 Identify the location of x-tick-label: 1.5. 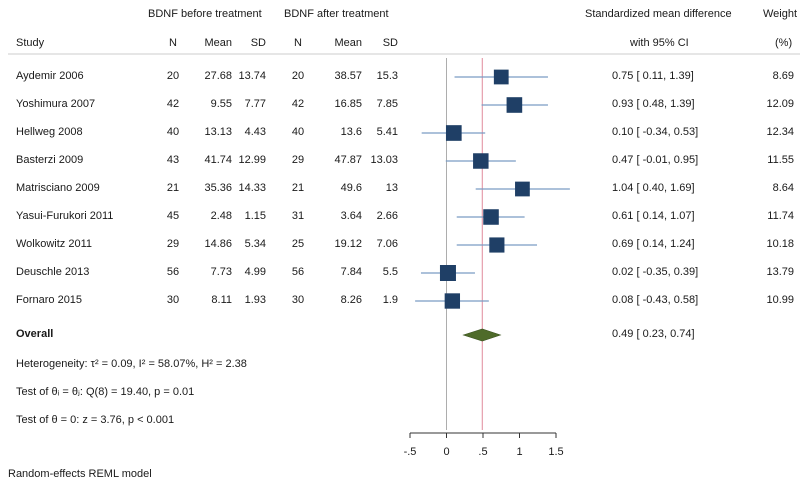
(556, 452).